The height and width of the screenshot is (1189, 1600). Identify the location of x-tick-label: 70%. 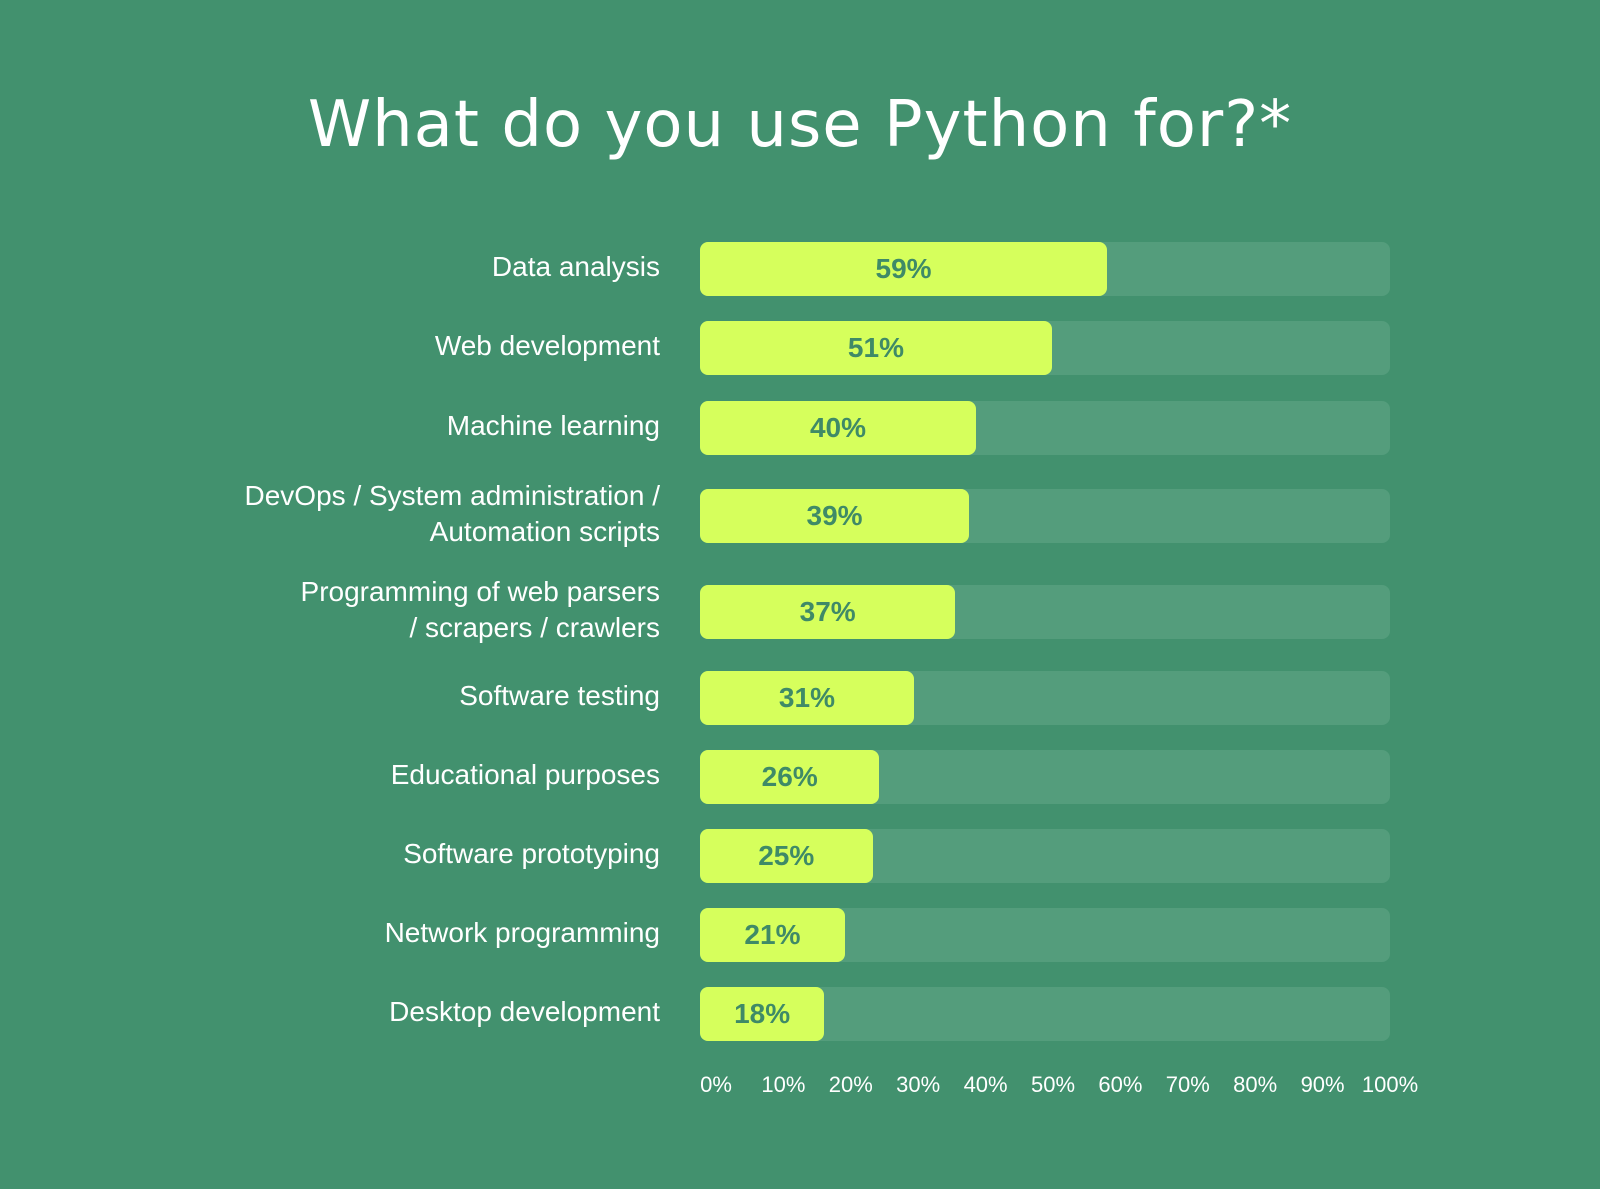
(1187, 1084).